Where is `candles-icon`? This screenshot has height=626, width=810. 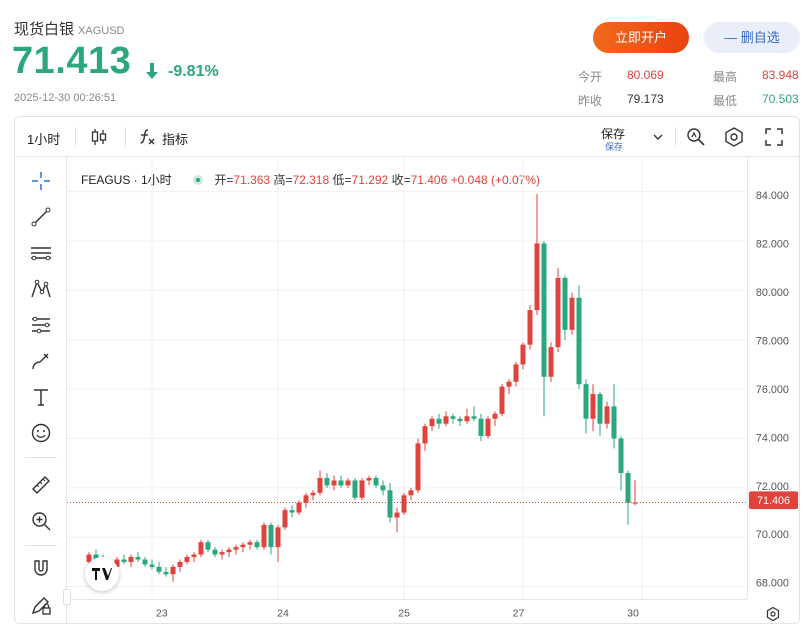
candles-icon is located at coordinates (99, 137).